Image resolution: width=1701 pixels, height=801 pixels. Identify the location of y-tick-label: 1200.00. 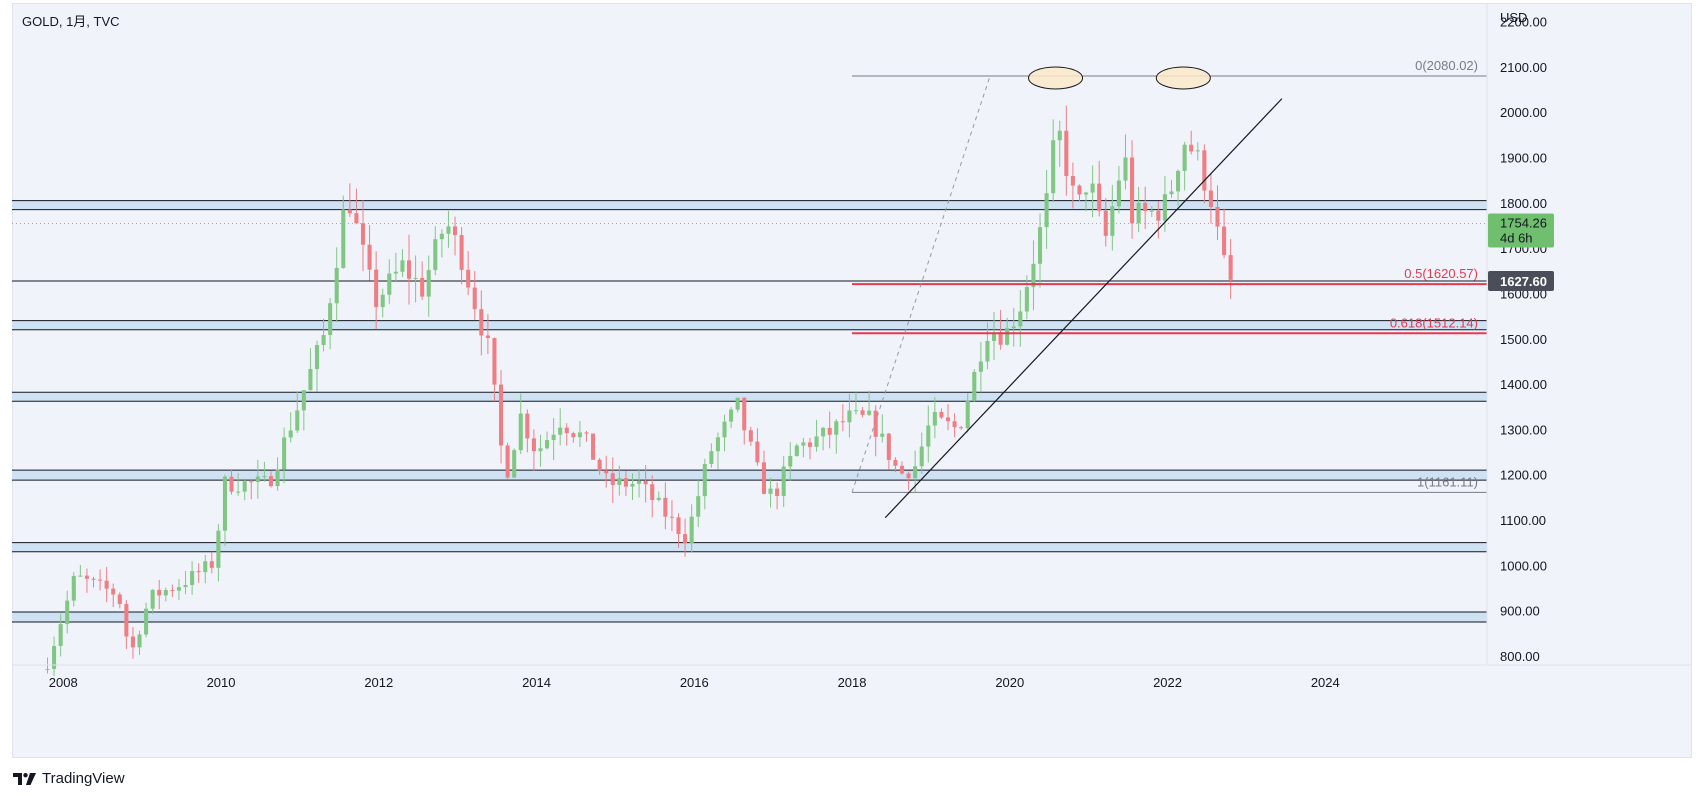
(1523, 475).